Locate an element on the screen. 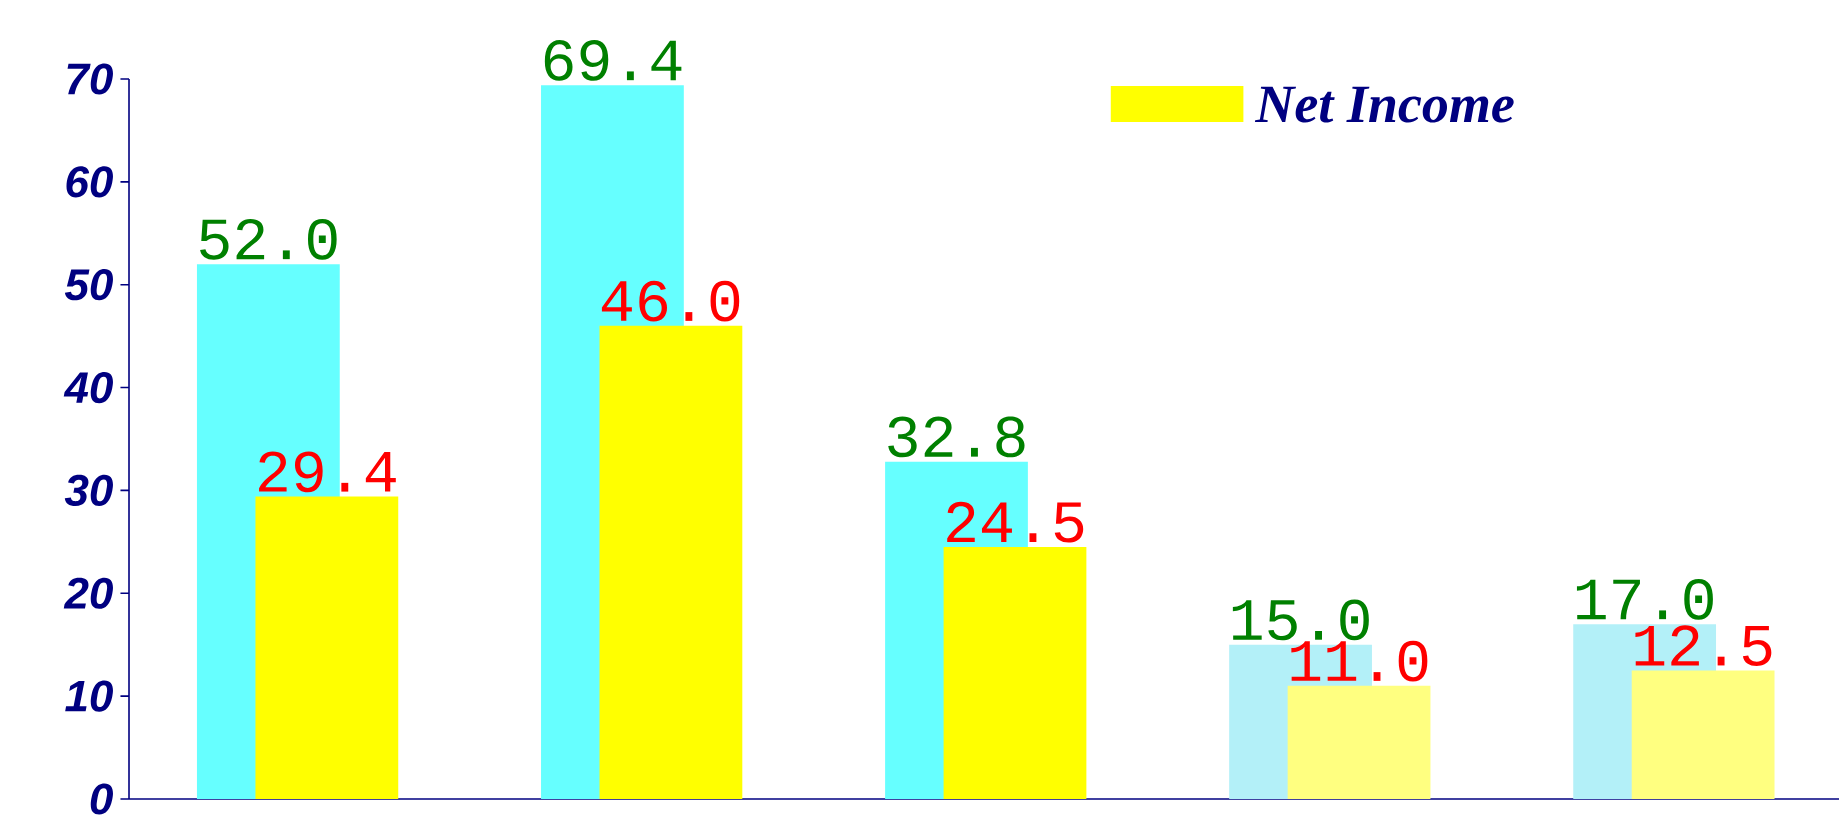 The image size is (1839, 818). data-label: 69.4 is located at coordinates (613, 60).